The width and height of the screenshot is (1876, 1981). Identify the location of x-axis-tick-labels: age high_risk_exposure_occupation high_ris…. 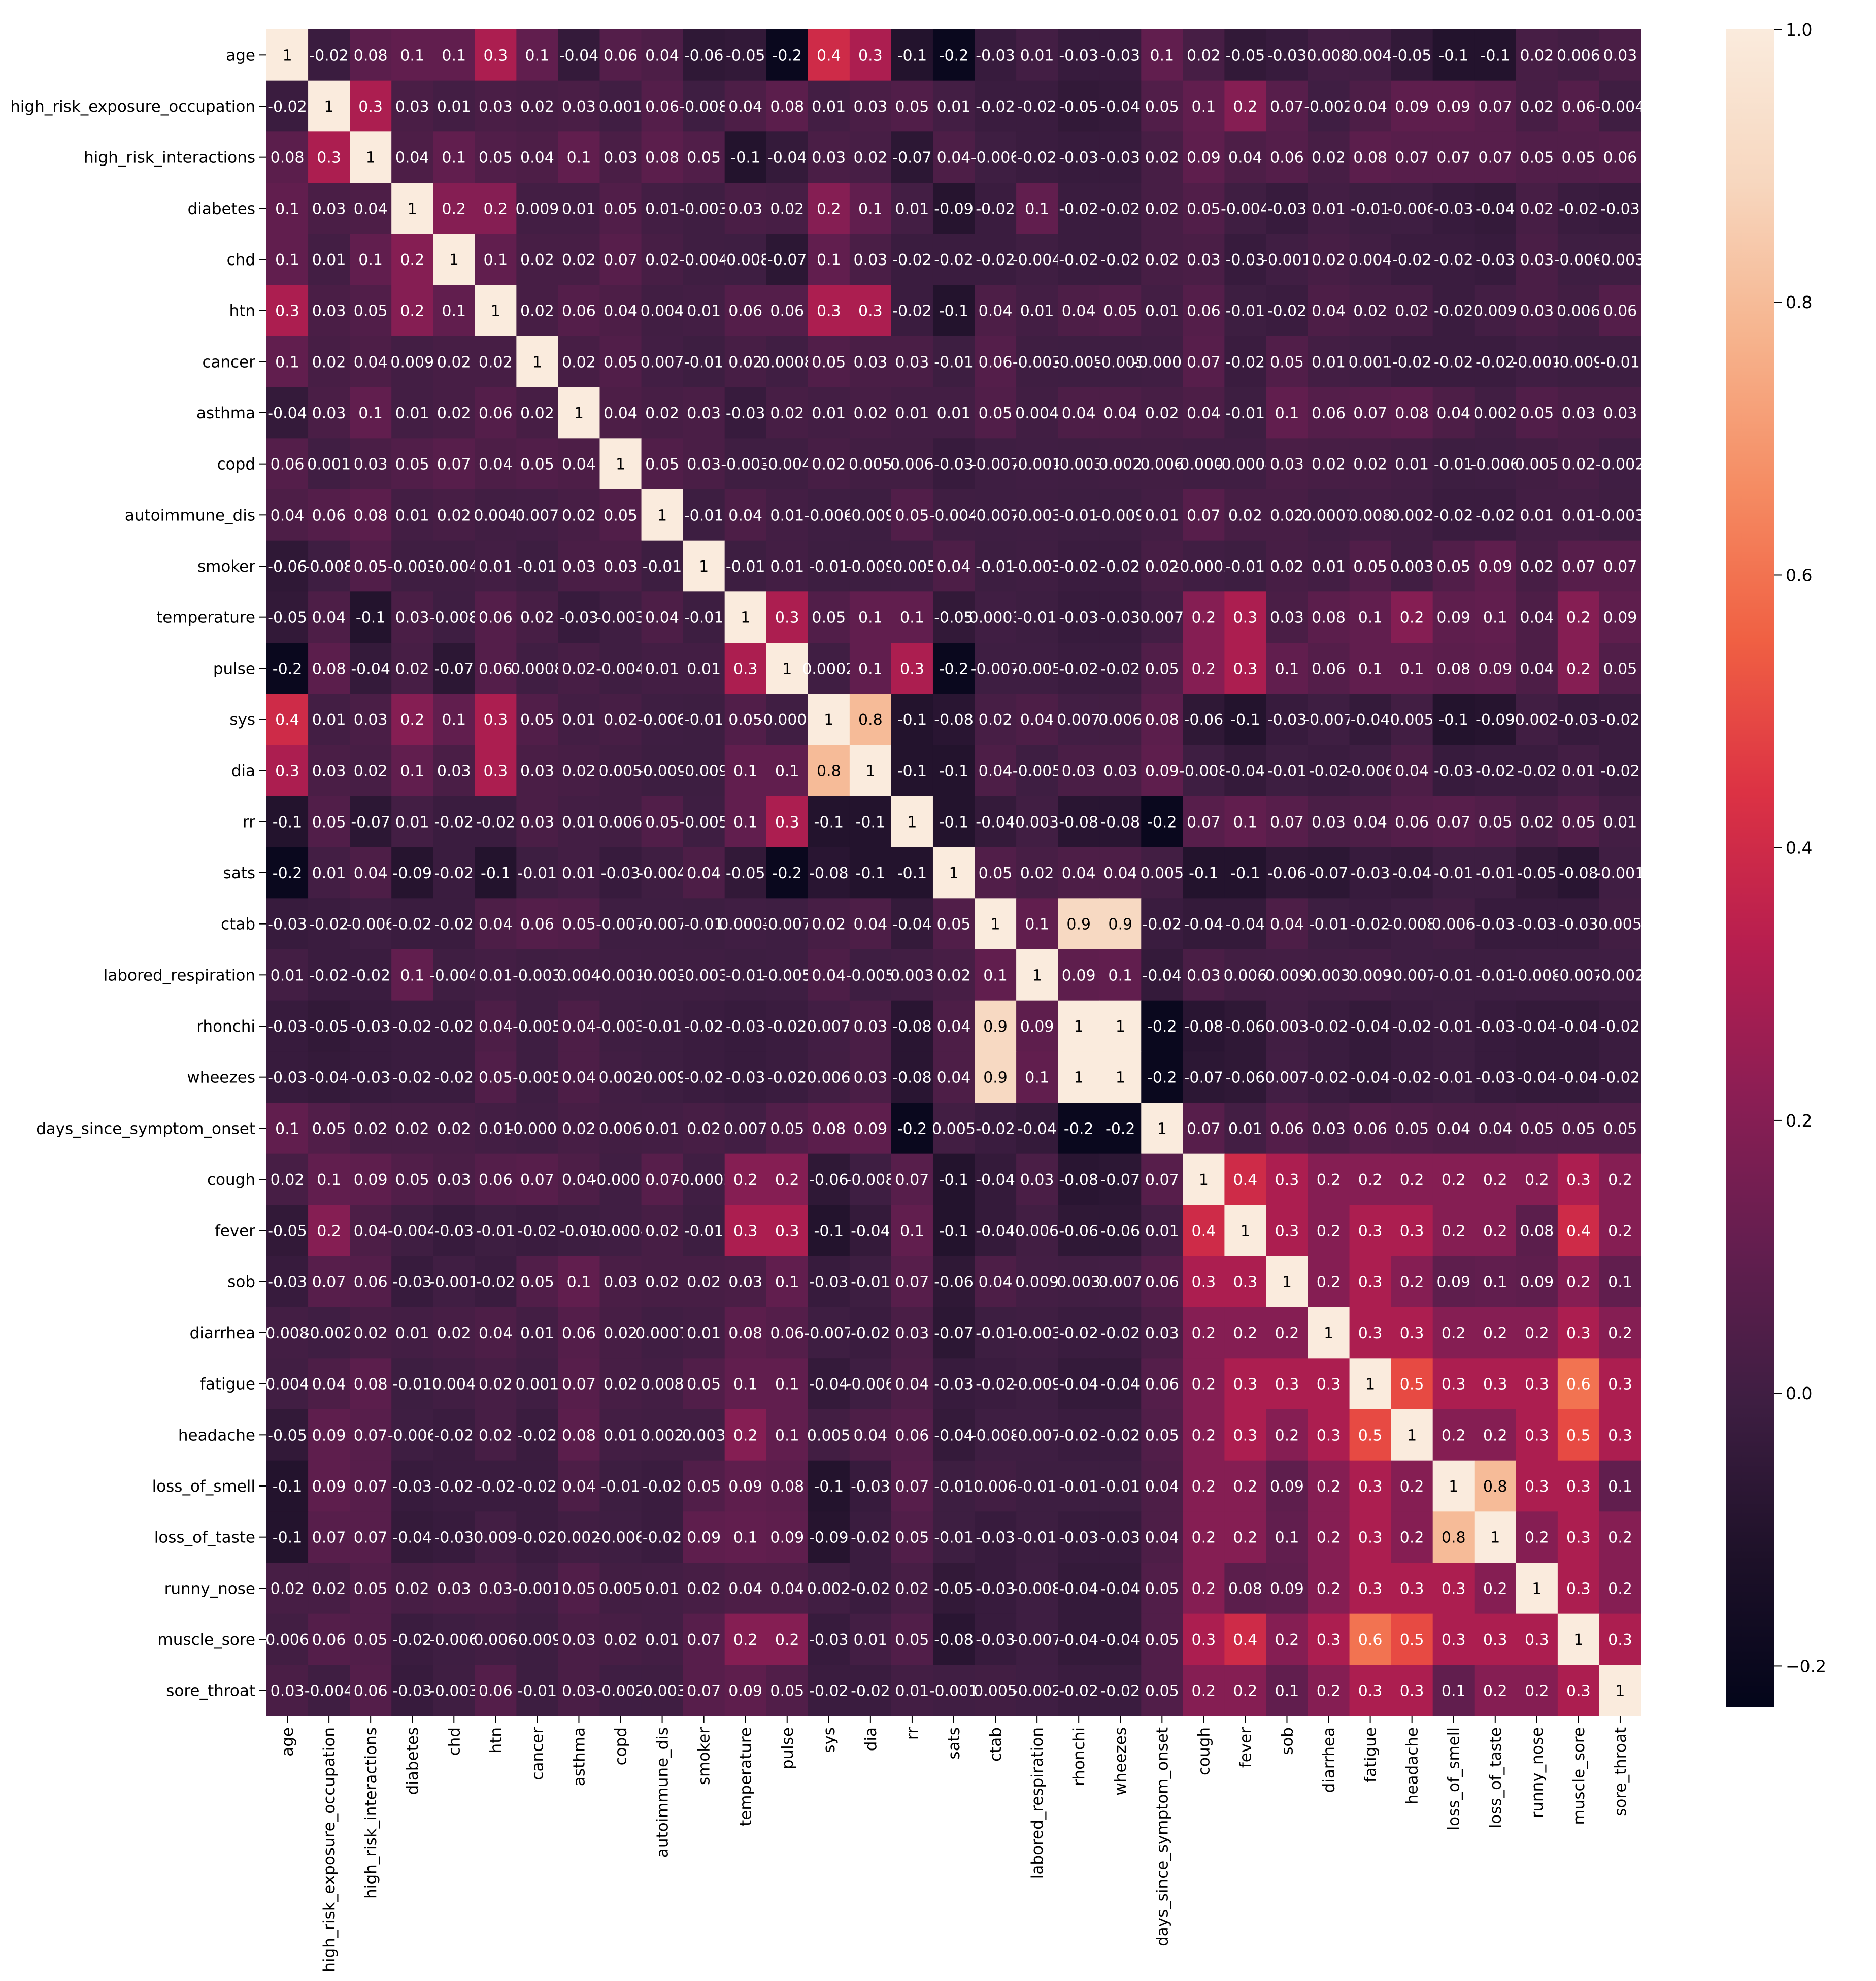
(954, 1844).